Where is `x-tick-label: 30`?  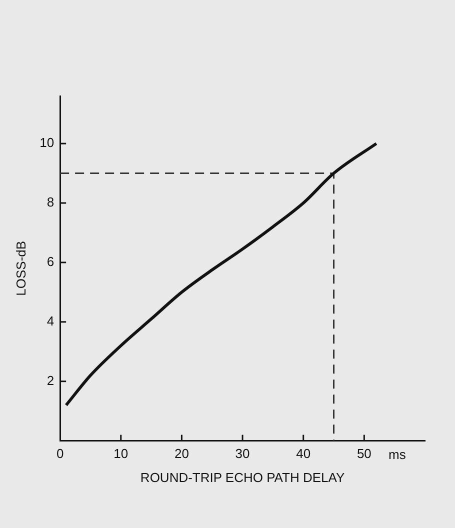 x-tick-label: 30 is located at coordinates (242, 454).